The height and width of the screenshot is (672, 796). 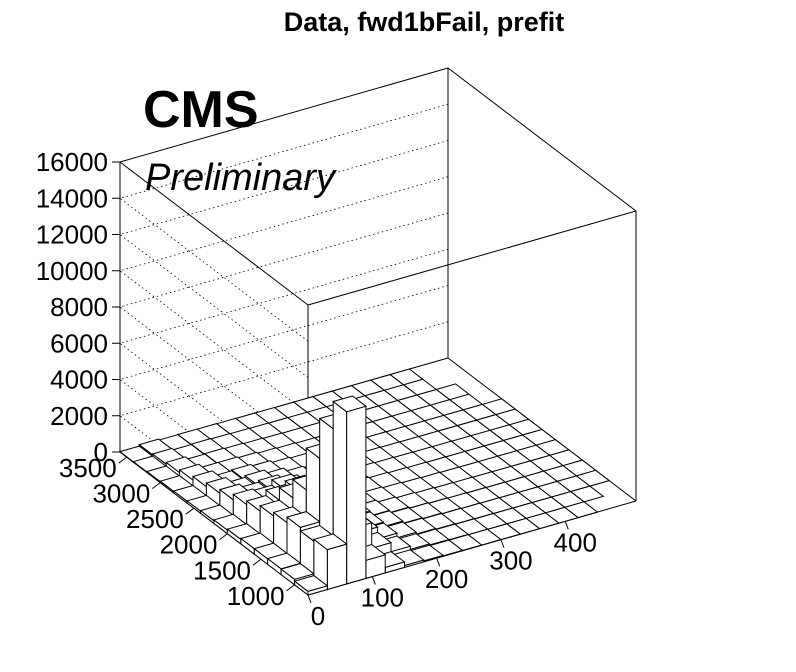 I want to click on z-tick-label: 6000, so click(x=79, y=343).